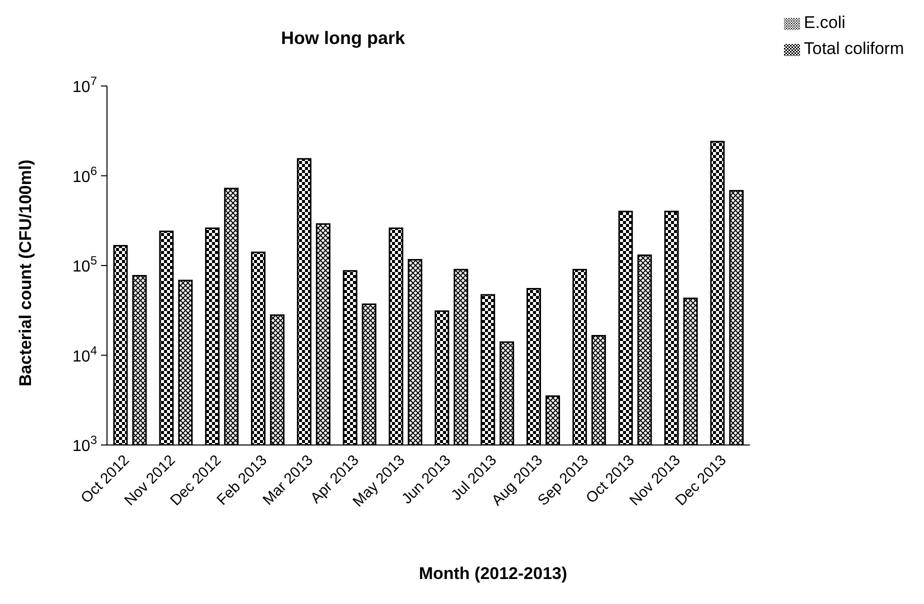 This screenshot has width=924, height=604. Describe the element at coordinates (26, 273) in the screenshot. I see `y-axis-title: Bacterial count (CFU/100ml)` at that location.